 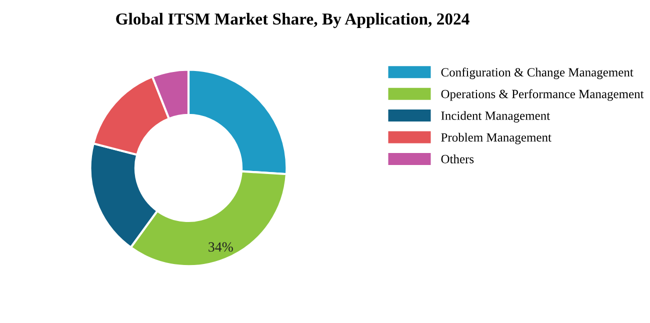 I want to click on data-label: 34%, so click(x=220, y=247).